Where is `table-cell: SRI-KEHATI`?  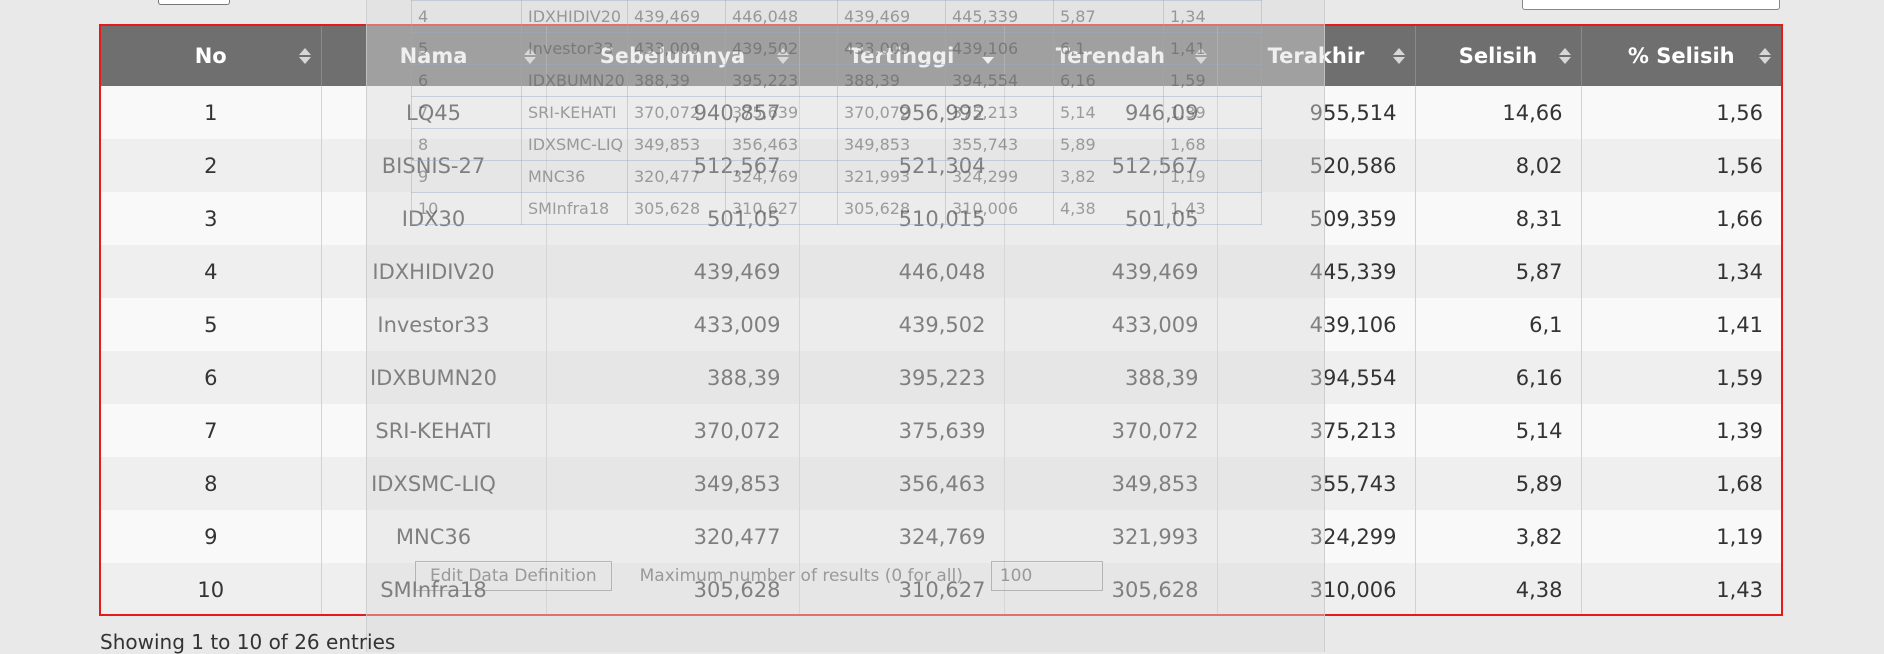 table-cell: SRI-KEHATI is located at coordinates (434, 430).